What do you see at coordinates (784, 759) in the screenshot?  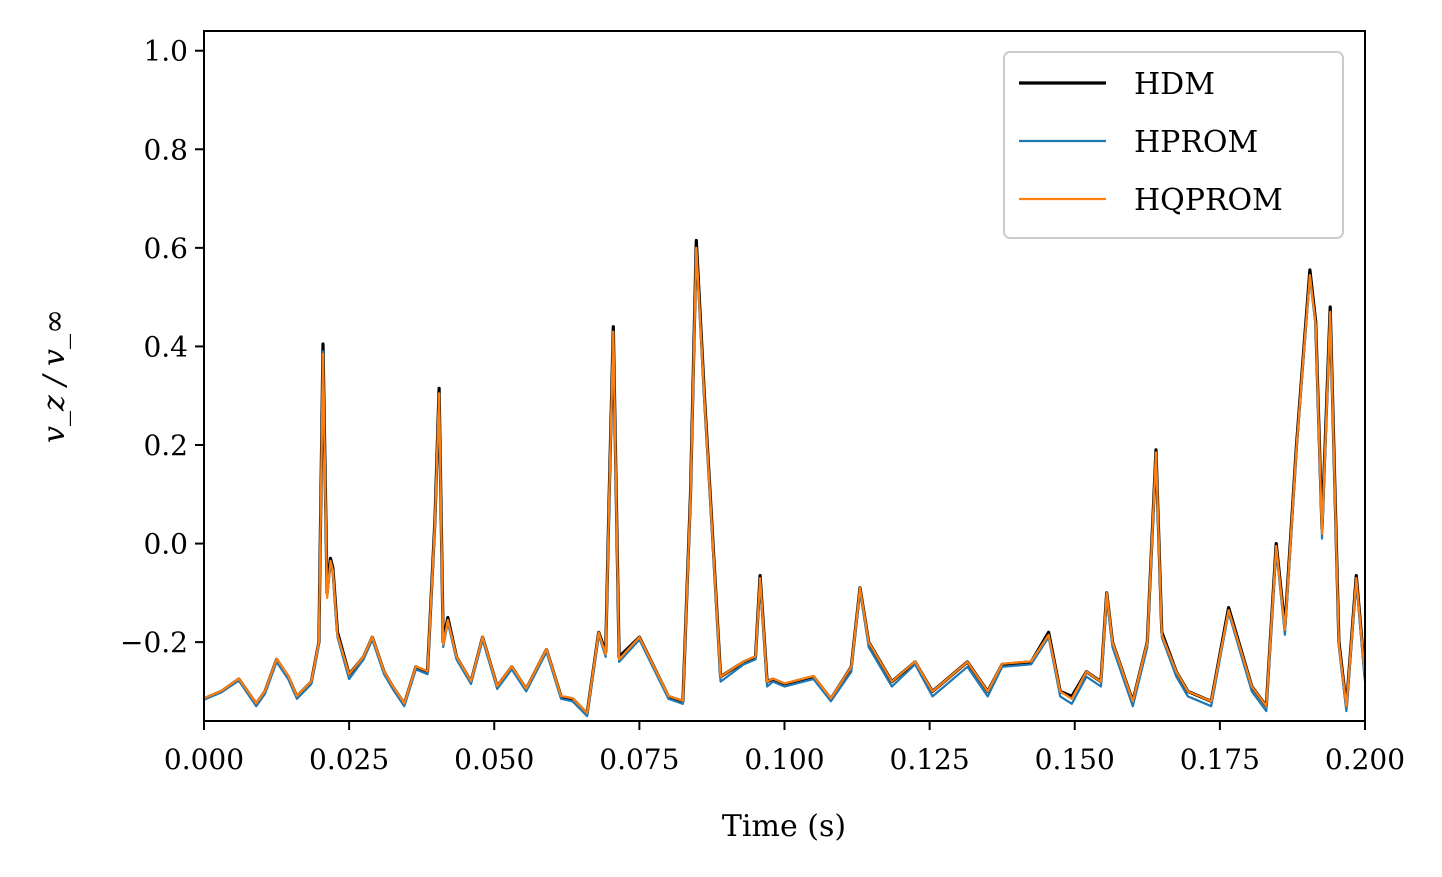 I see `x-tick-label: 0.100` at bounding box center [784, 759].